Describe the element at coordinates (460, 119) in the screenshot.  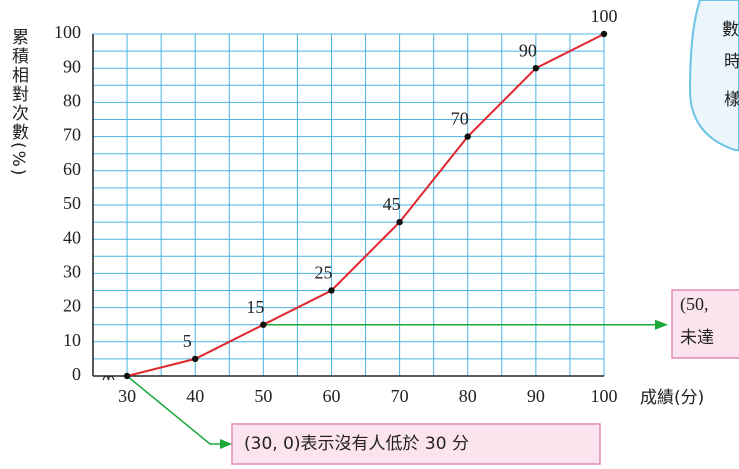
I see `data-label: 70` at that location.